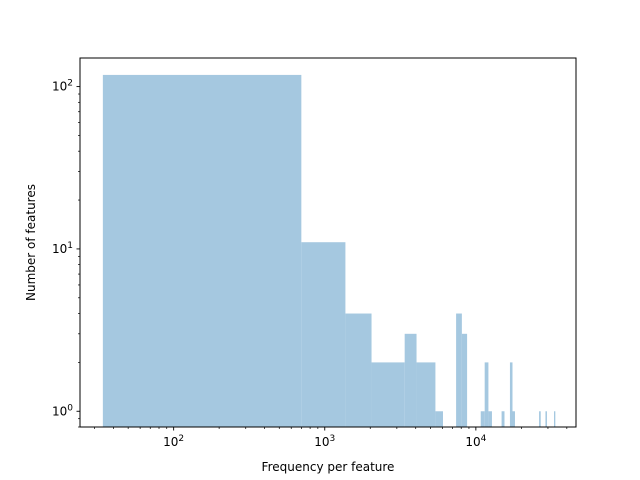 The image size is (640, 480). What do you see at coordinates (62, 248) in the screenshot?
I see `y-tick-label: 101` at bounding box center [62, 248].